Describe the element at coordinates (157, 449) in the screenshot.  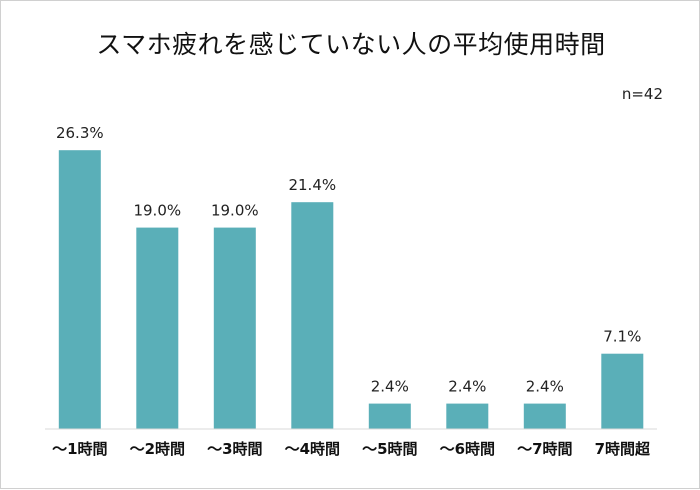
I see `category-label: ～2時間` at that location.